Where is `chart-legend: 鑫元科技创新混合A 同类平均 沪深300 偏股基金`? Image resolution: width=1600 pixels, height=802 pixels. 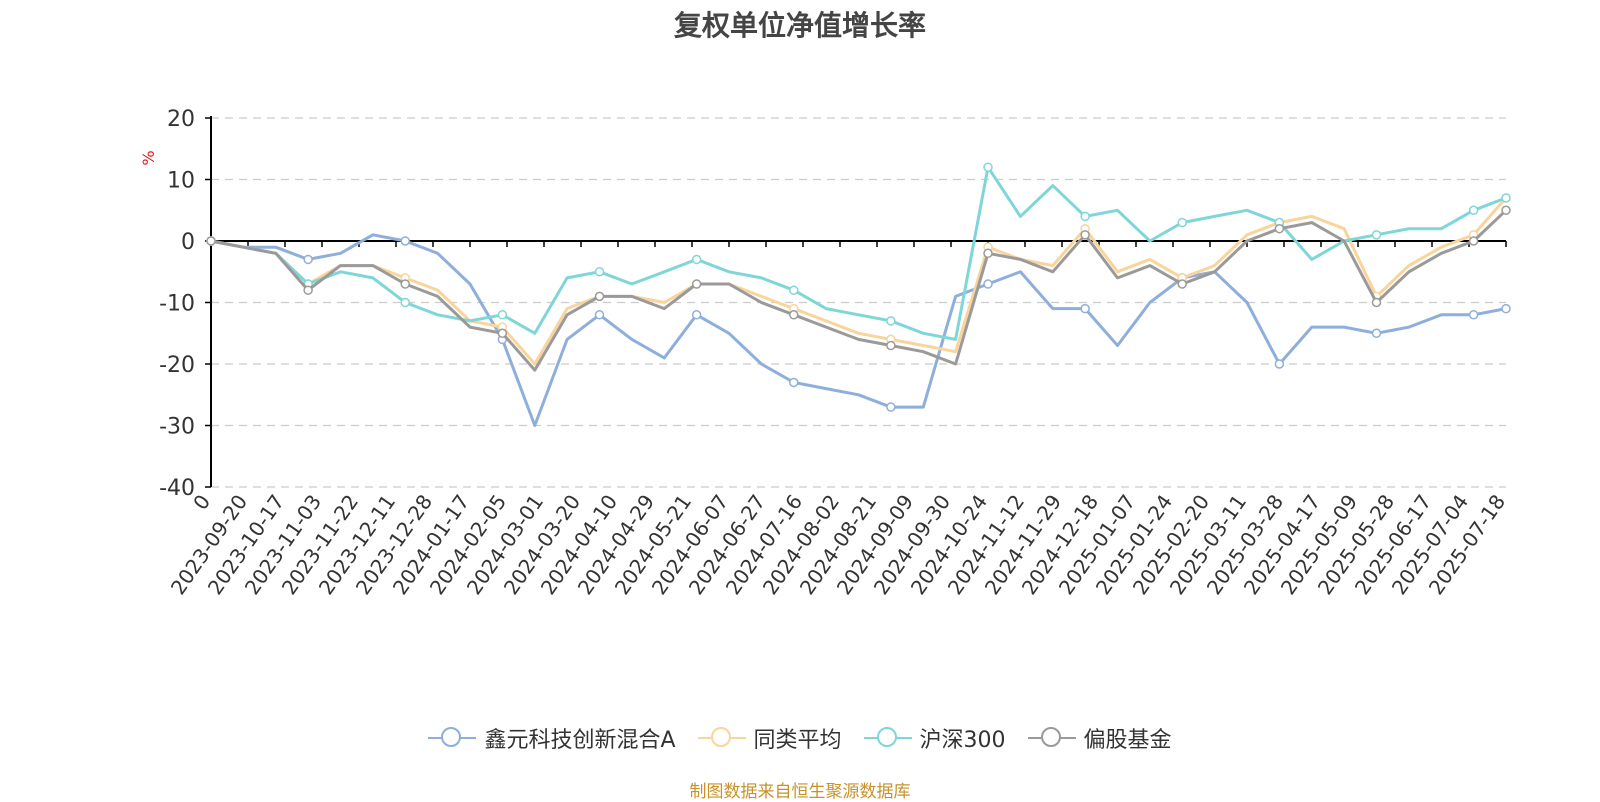
chart-legend: 鑫元科技创新混合A 同类平均 沪深300 偏股基金 is located at coordinates (800, 738).